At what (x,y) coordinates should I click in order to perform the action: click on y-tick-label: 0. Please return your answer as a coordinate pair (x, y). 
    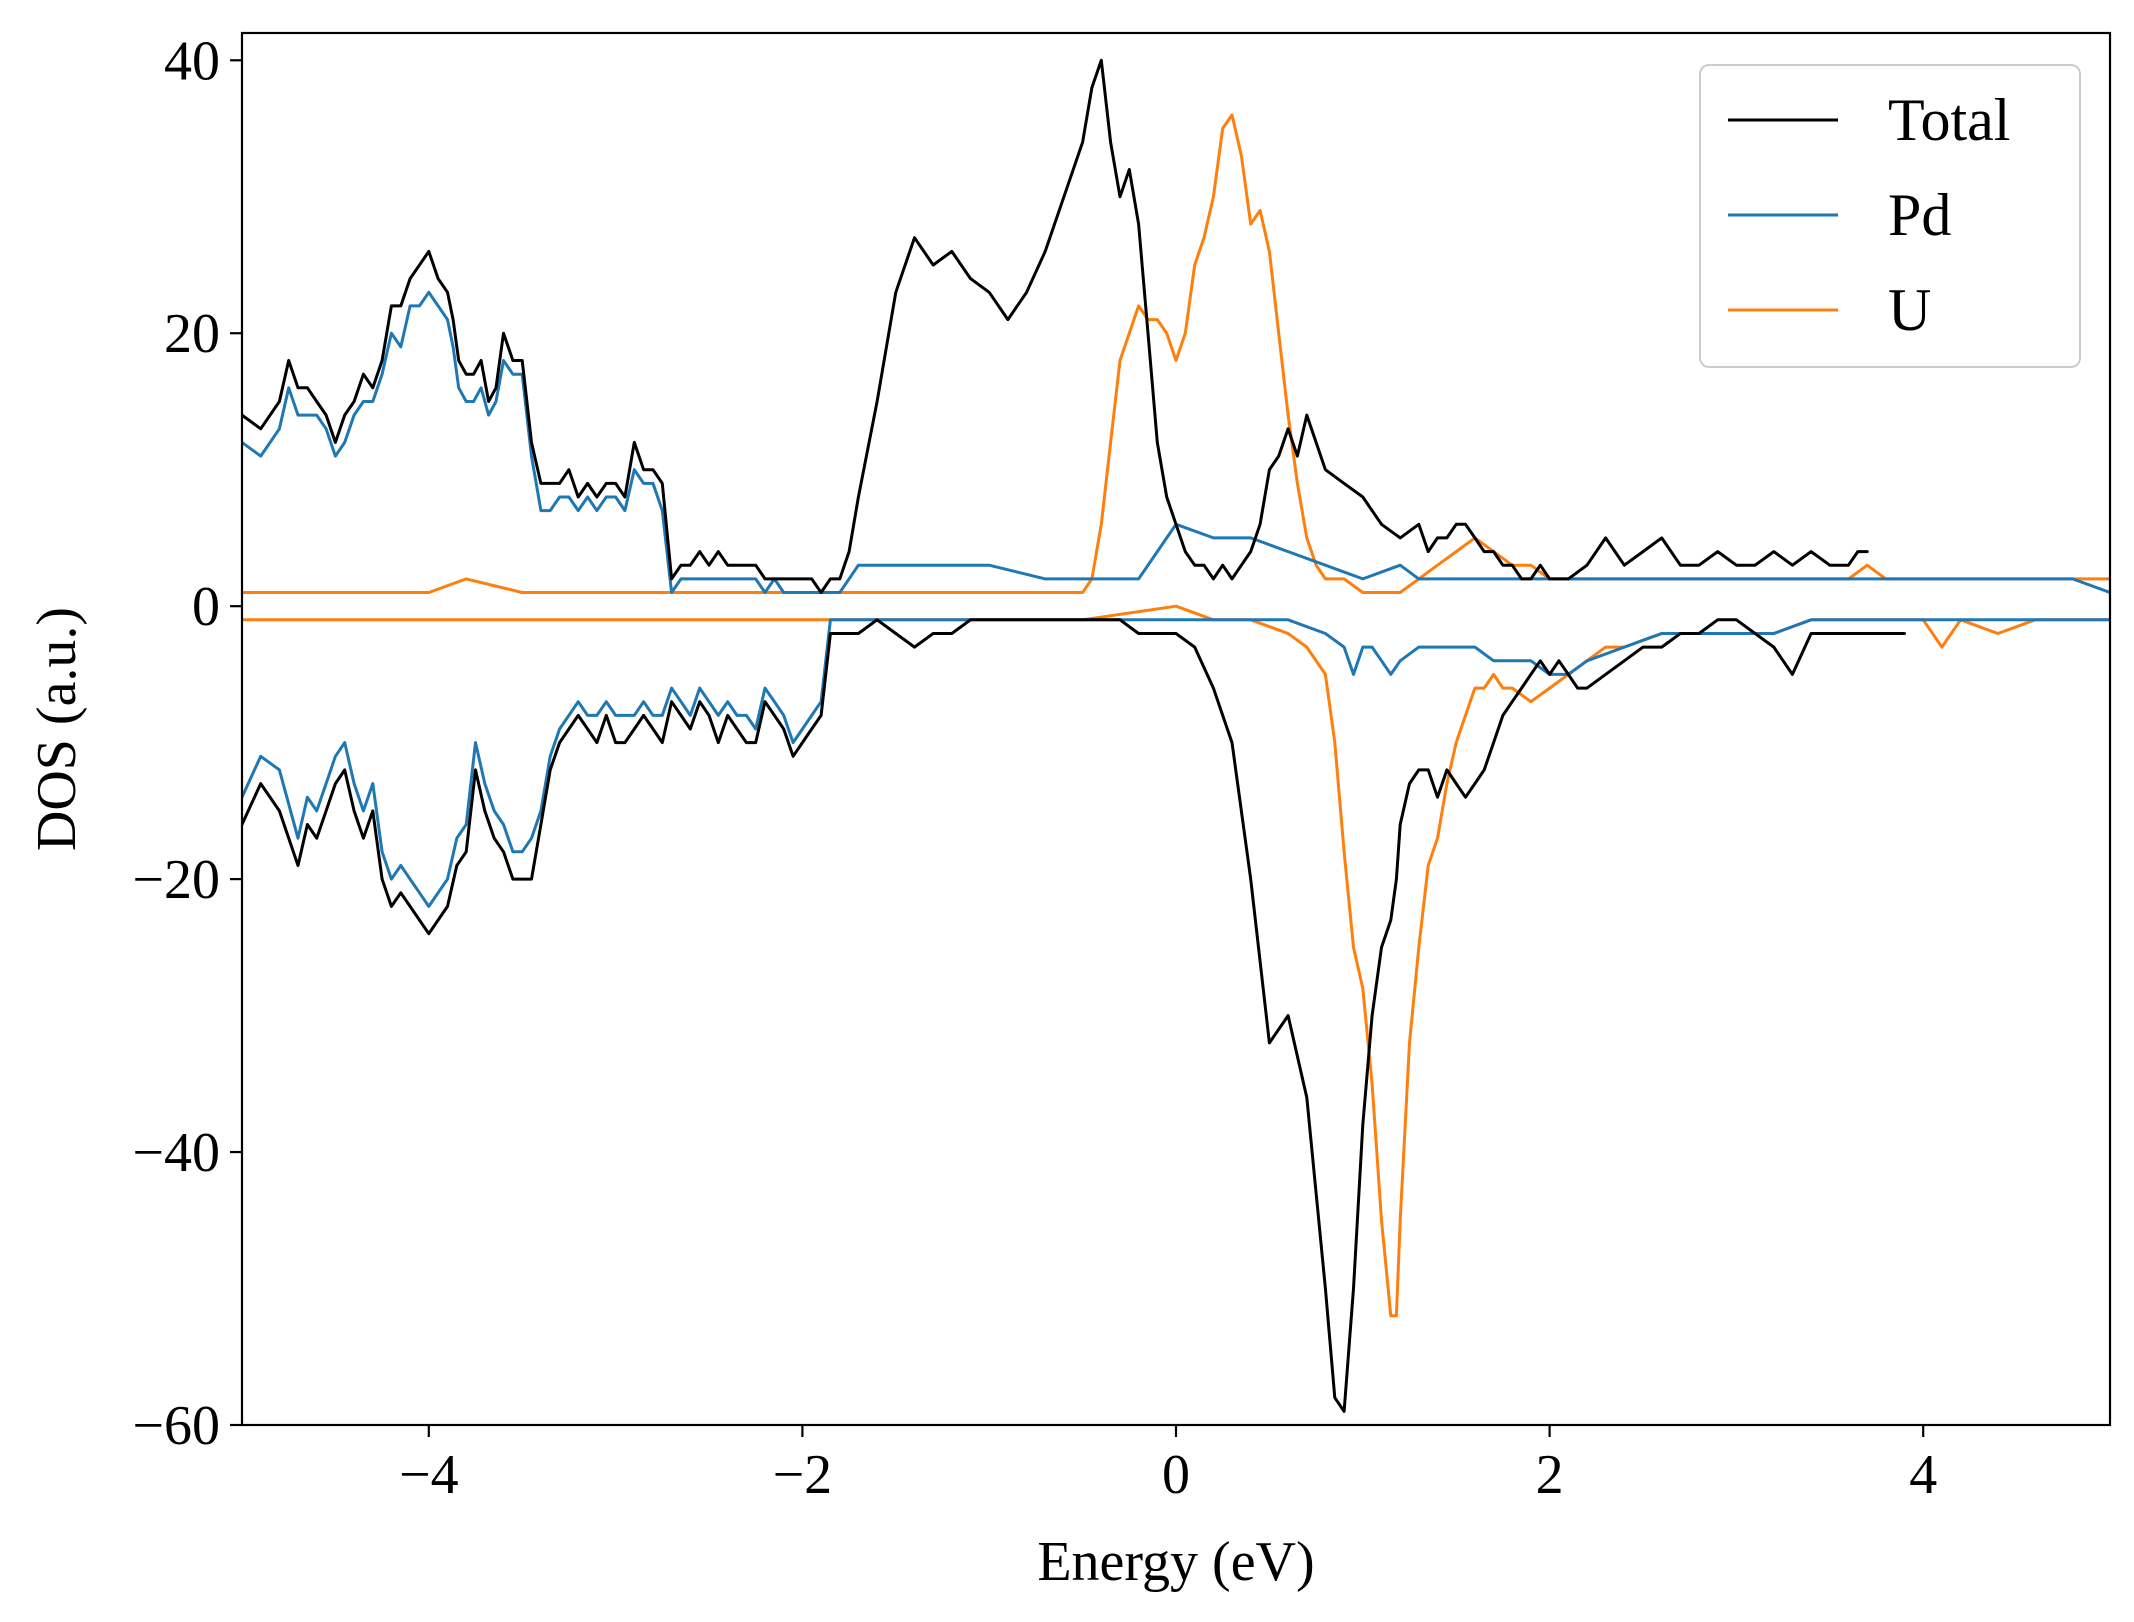
    Looking at the image, I should click on (206, 607).